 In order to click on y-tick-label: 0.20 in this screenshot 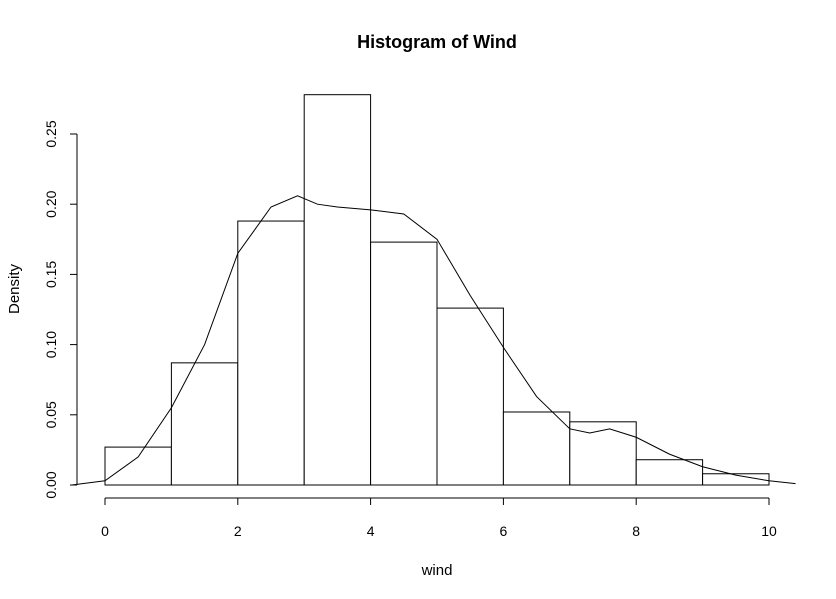, I will do `click(51, 203)`.